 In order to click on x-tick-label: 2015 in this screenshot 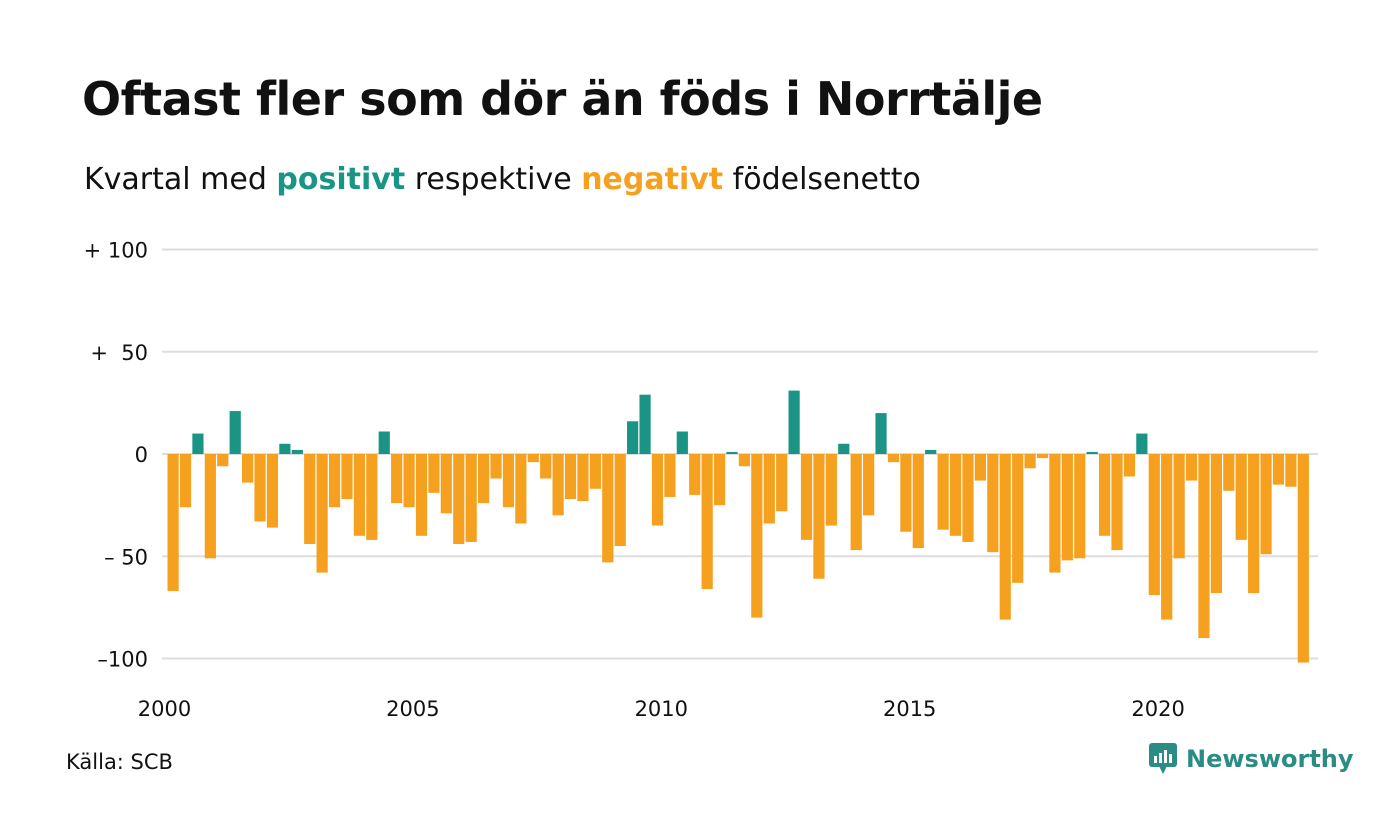, I will do `click(909, 709)`.